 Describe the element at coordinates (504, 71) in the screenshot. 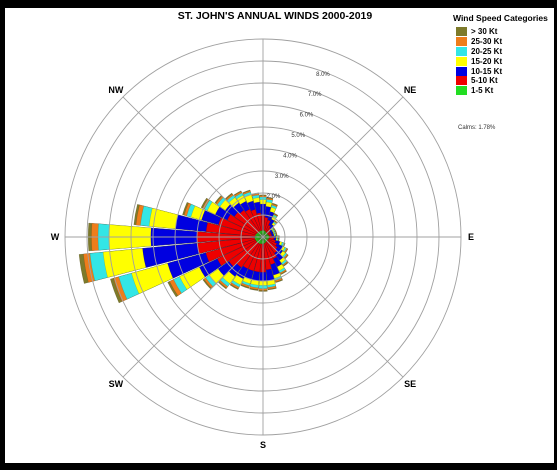

I see `legend-item: 10-15 Kt` at that location.